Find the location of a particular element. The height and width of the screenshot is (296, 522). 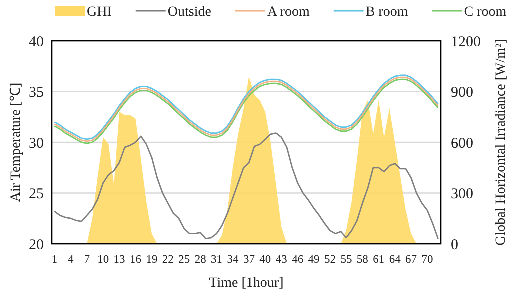

x-tick-label: 10 is located at coordinates (104, 260).